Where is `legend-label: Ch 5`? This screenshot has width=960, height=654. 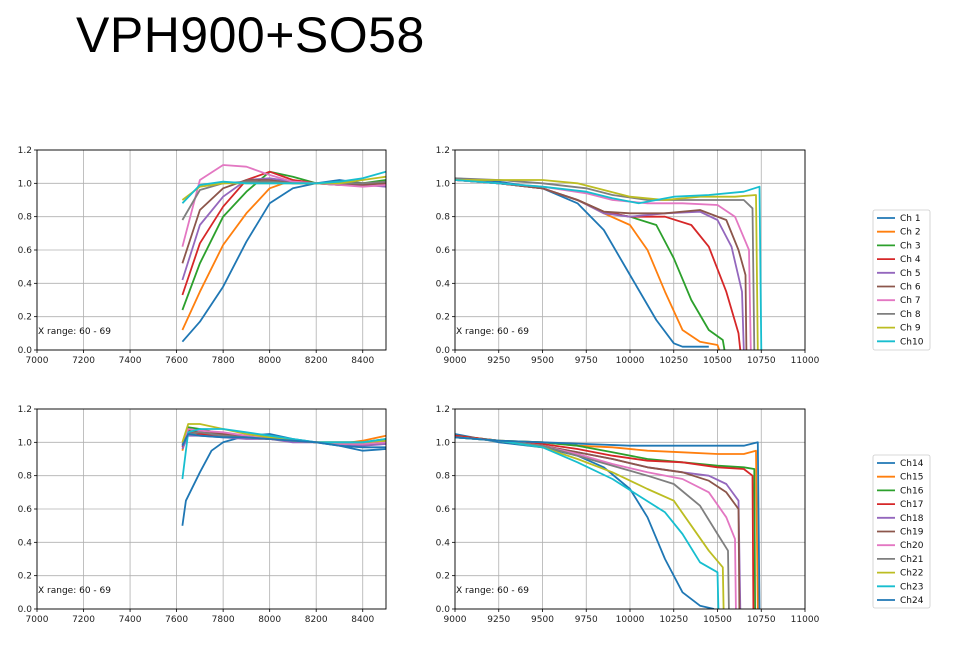
legend-label: Ch 5 is located at coordinates (910, 274).